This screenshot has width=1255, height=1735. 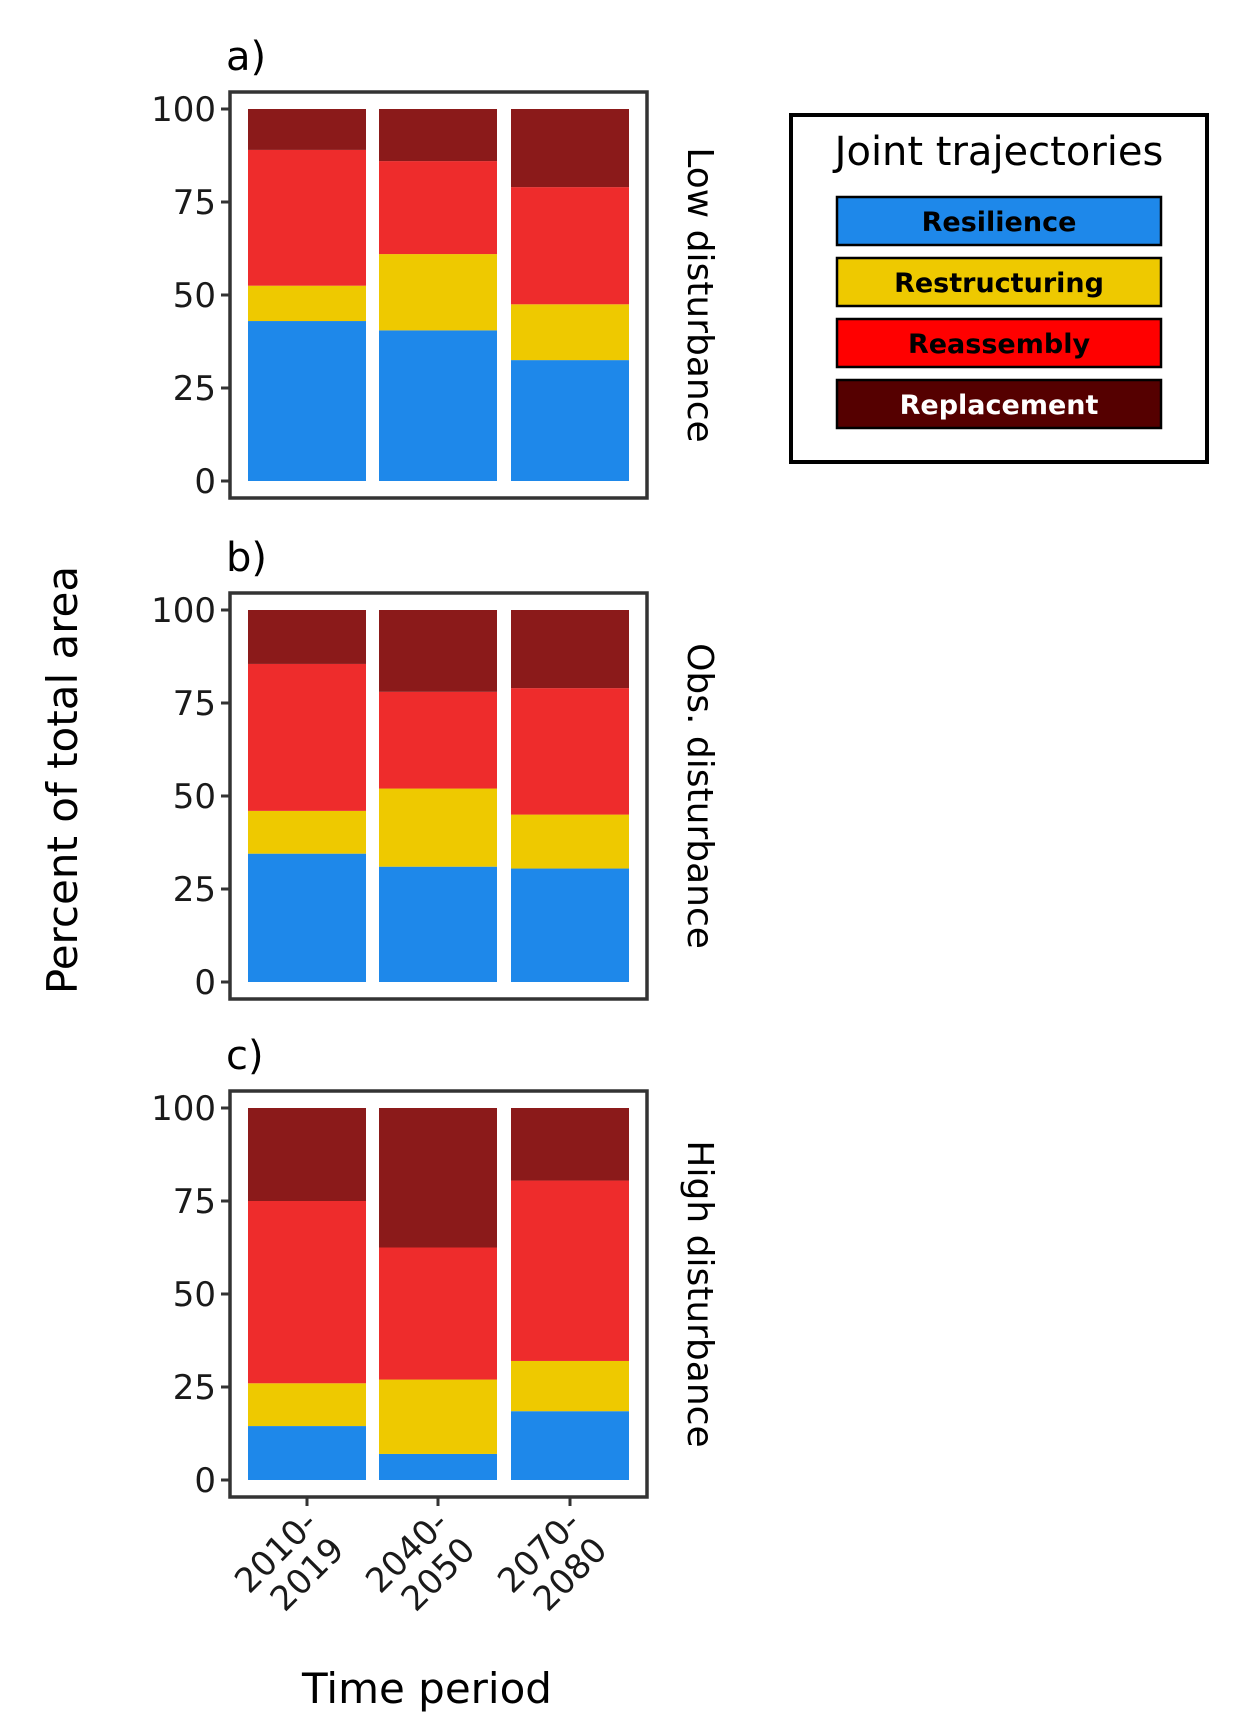 I want to click on legend-item-reassembly: Reassembly, so click(x=999, y=343).